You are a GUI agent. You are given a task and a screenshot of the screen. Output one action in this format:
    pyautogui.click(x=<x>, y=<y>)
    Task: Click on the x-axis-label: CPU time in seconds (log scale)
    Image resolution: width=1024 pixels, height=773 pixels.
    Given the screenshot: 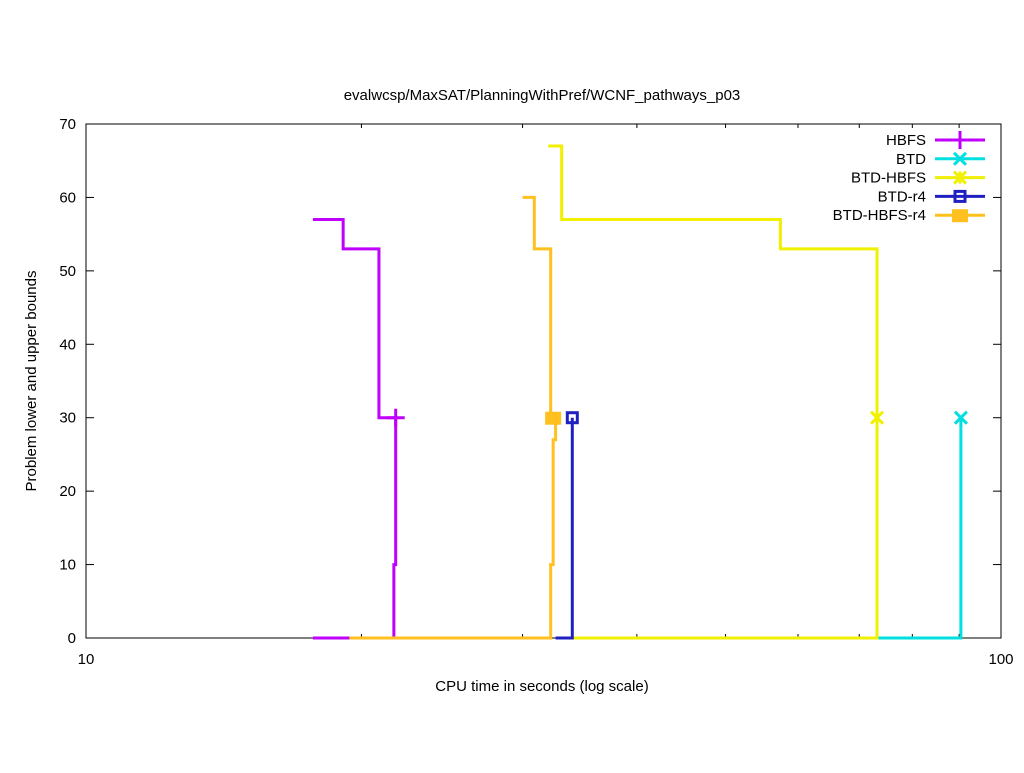 What is the action you would take?
    pyautogui.click(x=541, y=686)
    